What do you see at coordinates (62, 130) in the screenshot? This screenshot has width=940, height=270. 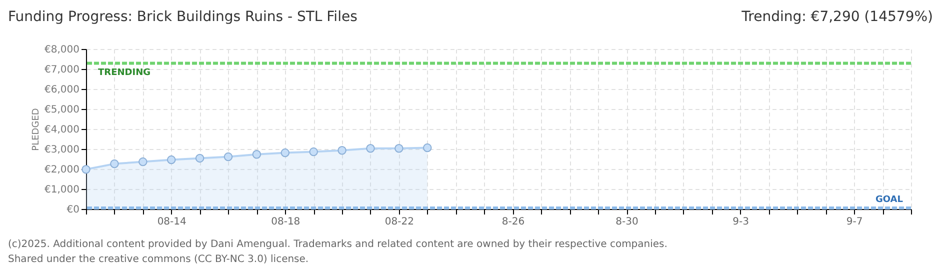 I see `y-tick-label: €4,000` at bounding box center [62, 130].